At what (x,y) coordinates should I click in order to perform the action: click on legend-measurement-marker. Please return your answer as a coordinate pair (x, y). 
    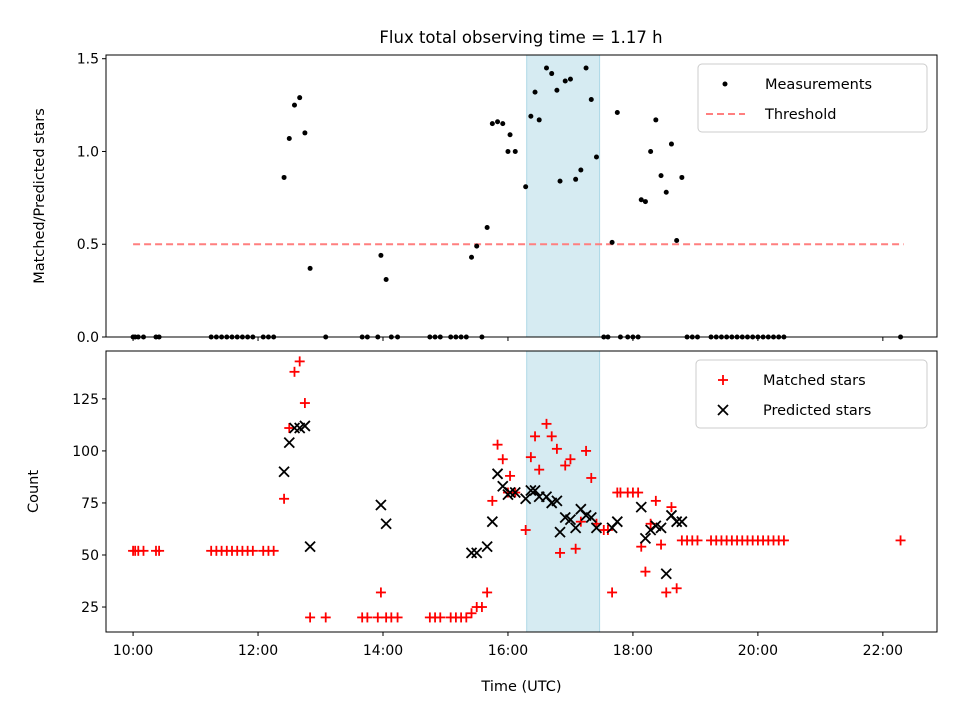
    Looking at the image, I should click on (725, 84).